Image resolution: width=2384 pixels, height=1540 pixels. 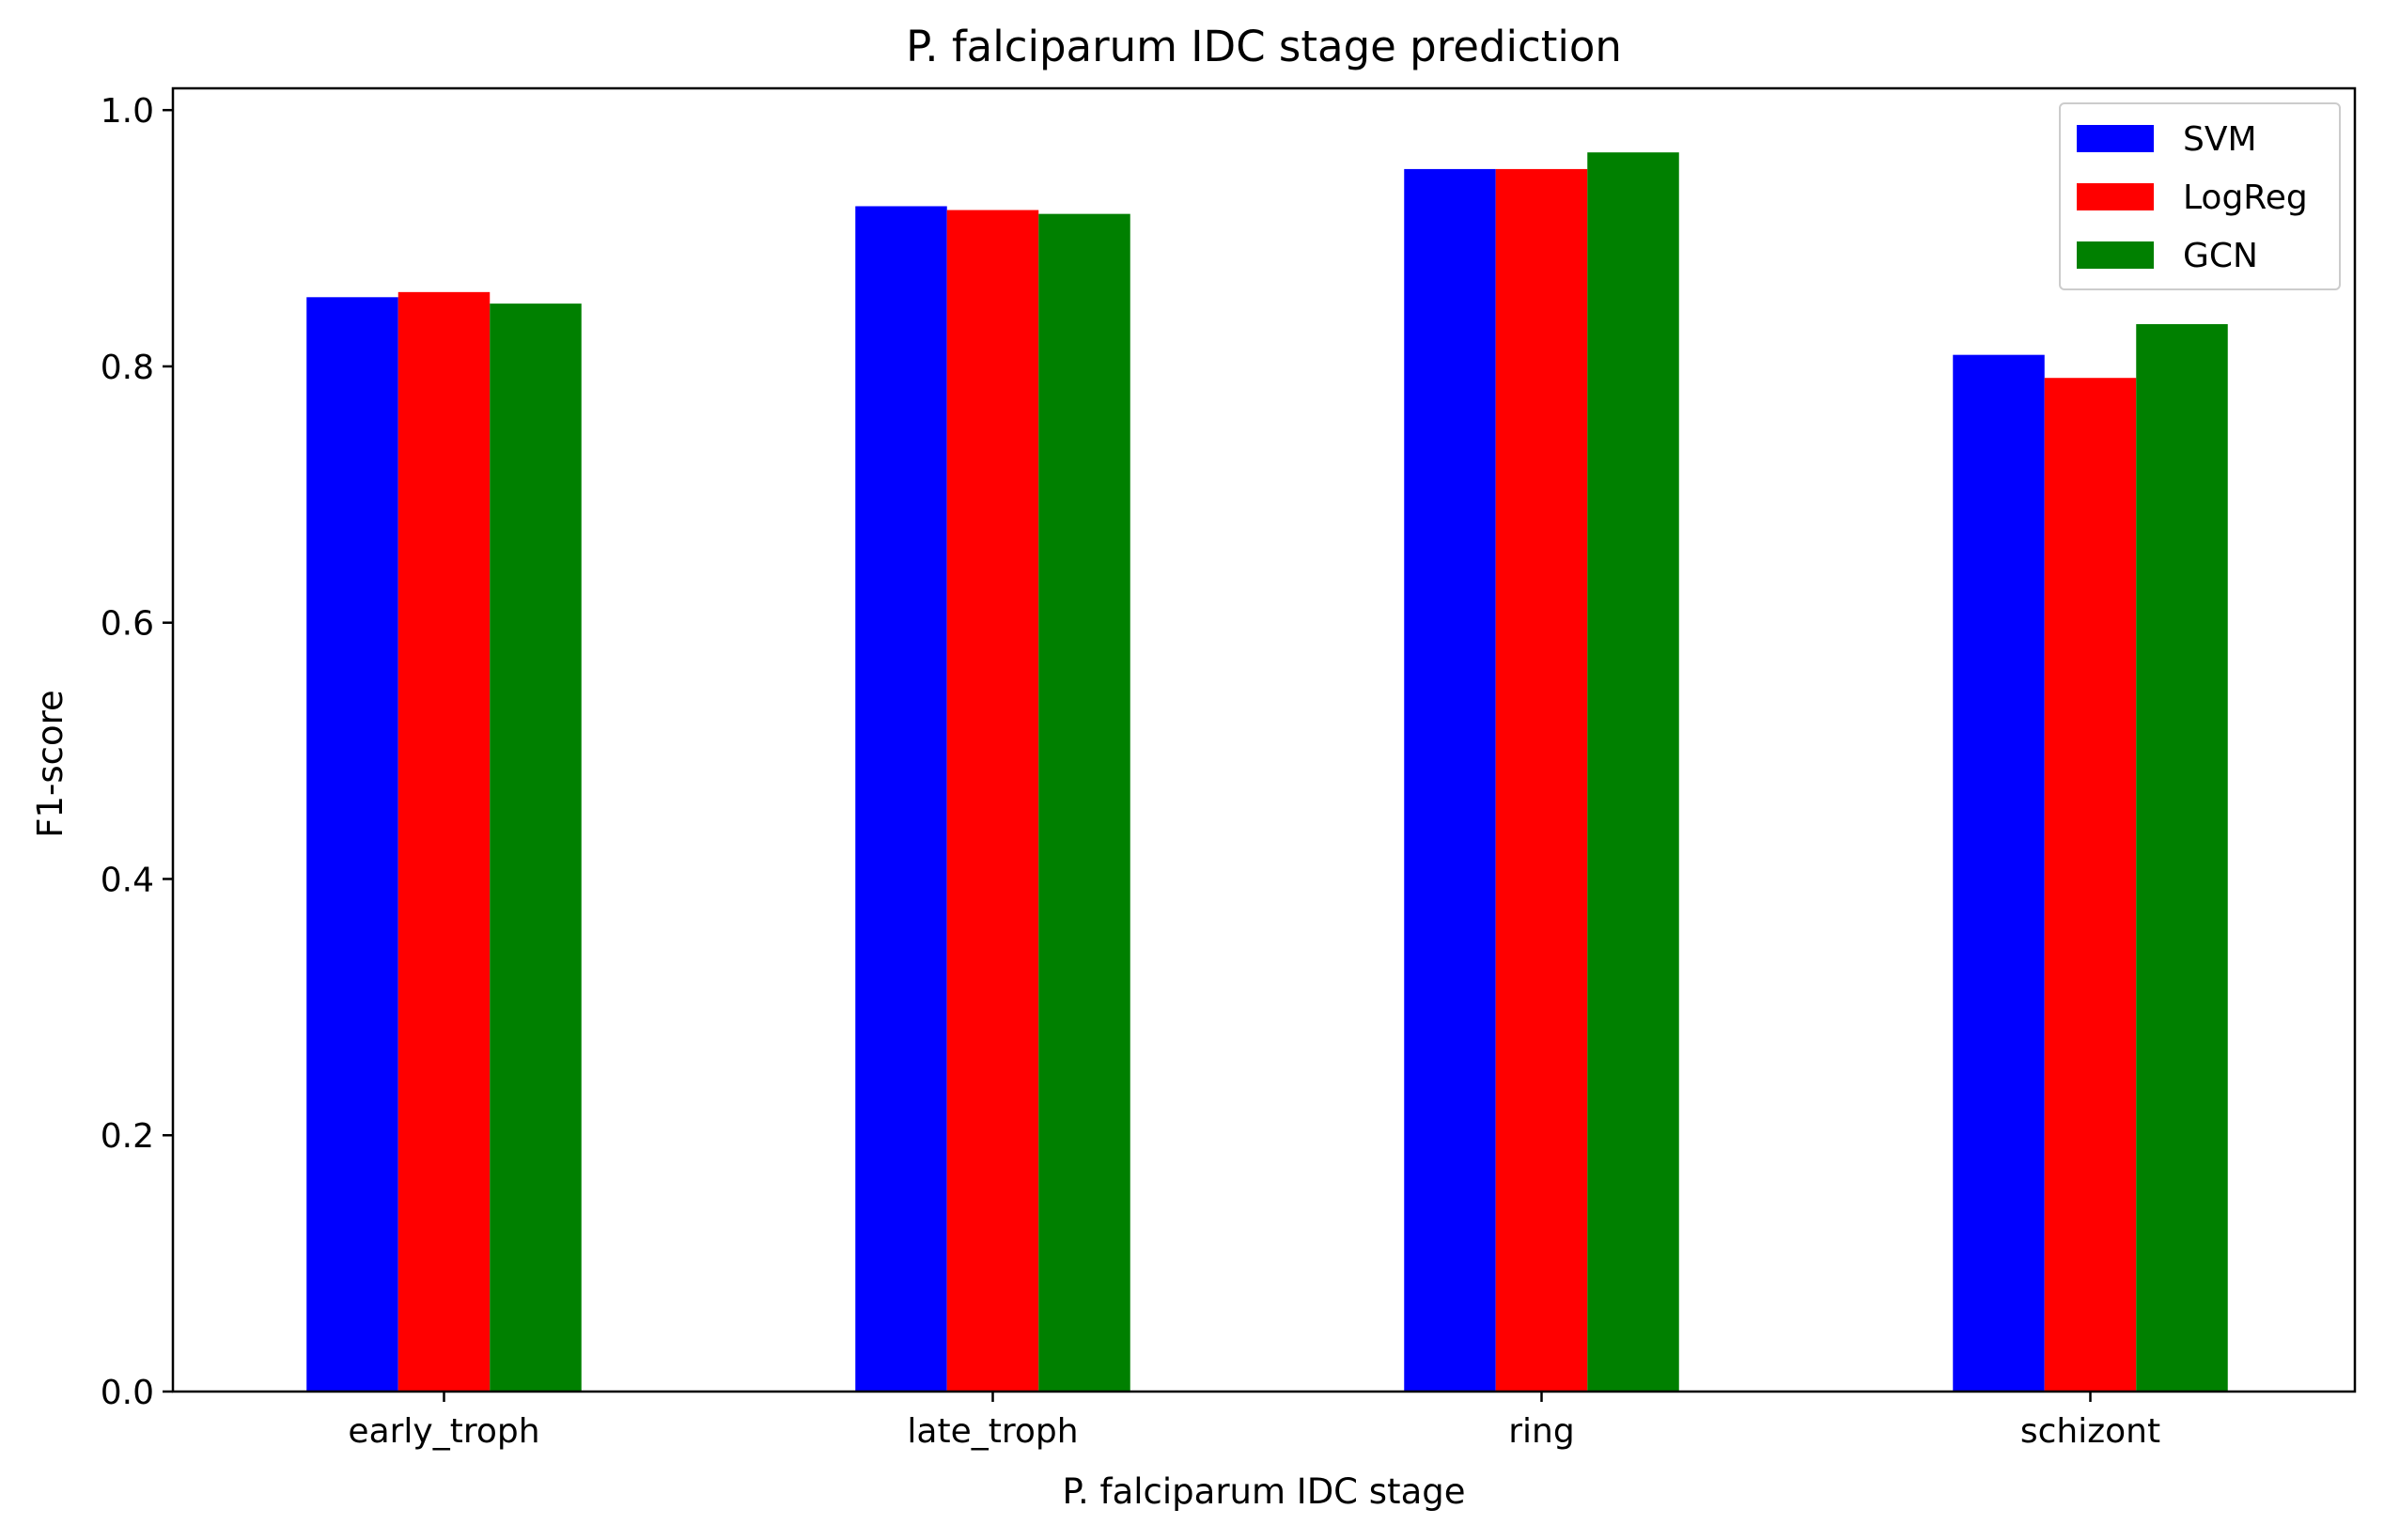 What do you see at coordinates (1541, 1431) in the screenshot?
I see `x-tick-label: ring` at bounding box center [1541, 1431].